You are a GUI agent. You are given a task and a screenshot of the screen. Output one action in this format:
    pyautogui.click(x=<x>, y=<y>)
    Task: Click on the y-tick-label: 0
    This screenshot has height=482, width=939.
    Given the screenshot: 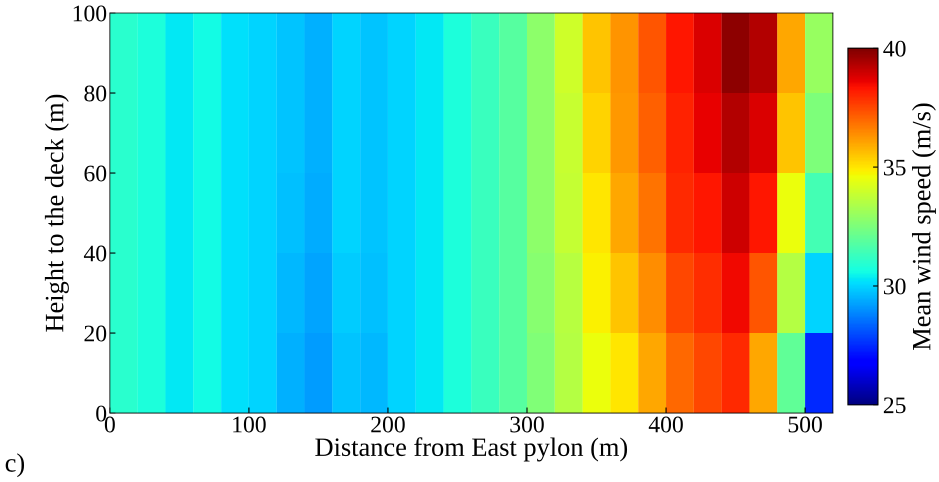 What is the action you would take?
    pyautogui.click(x=101, y=414)
    